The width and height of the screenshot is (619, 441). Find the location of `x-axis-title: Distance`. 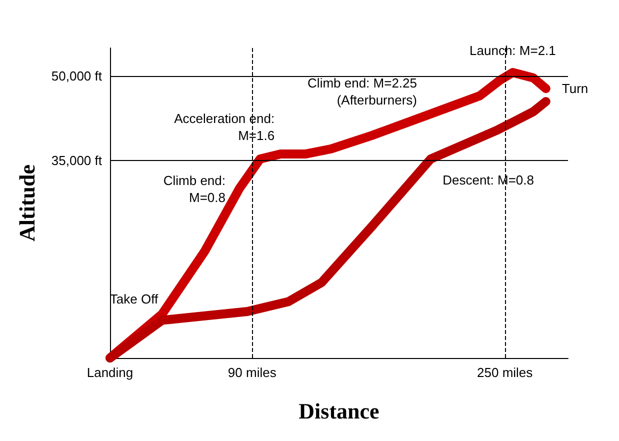

x-axis-title: Distance is located at coordinates (339, 411).